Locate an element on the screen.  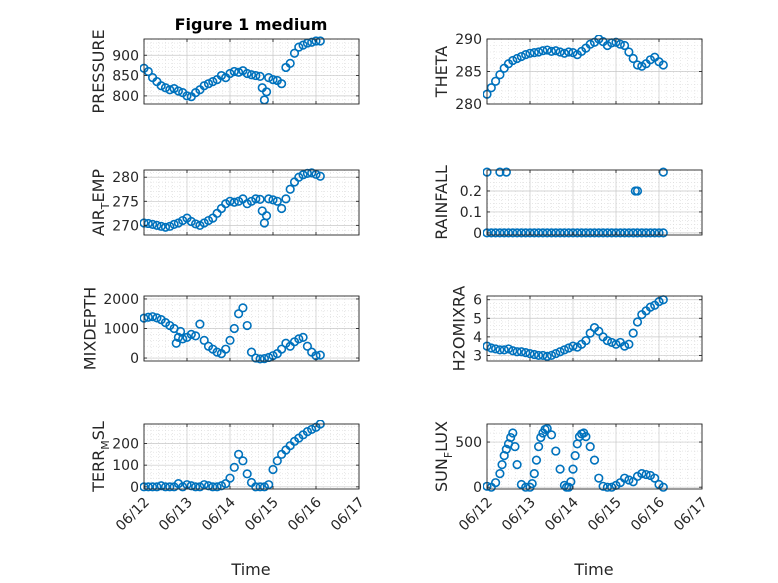
y-axis-label: RAINFALL is located at coordinates (441, 202).